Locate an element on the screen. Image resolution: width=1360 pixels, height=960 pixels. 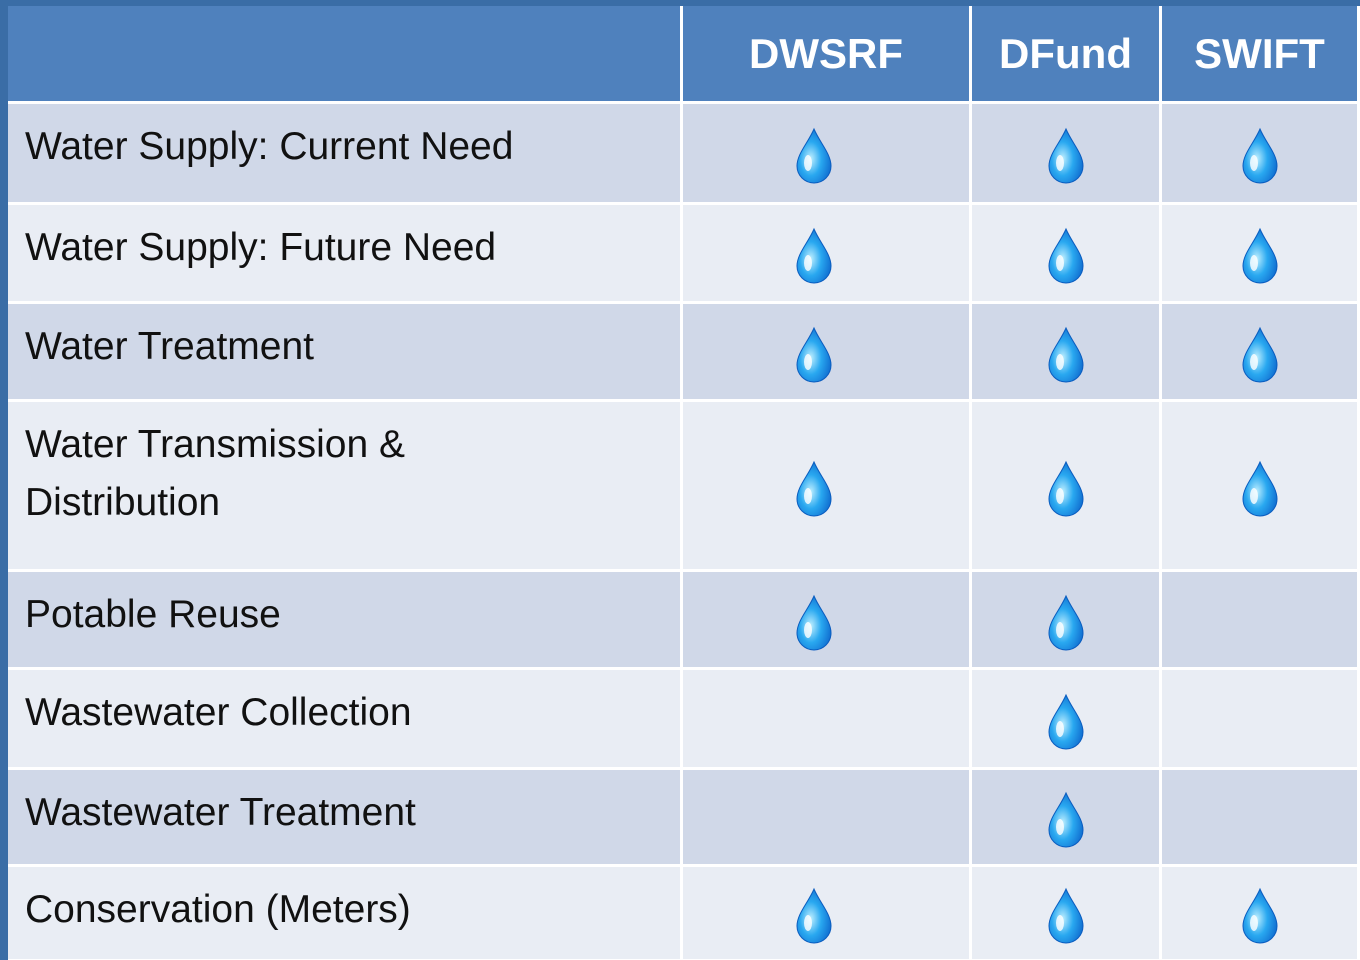
top-border is located at coordinates (680, 3).